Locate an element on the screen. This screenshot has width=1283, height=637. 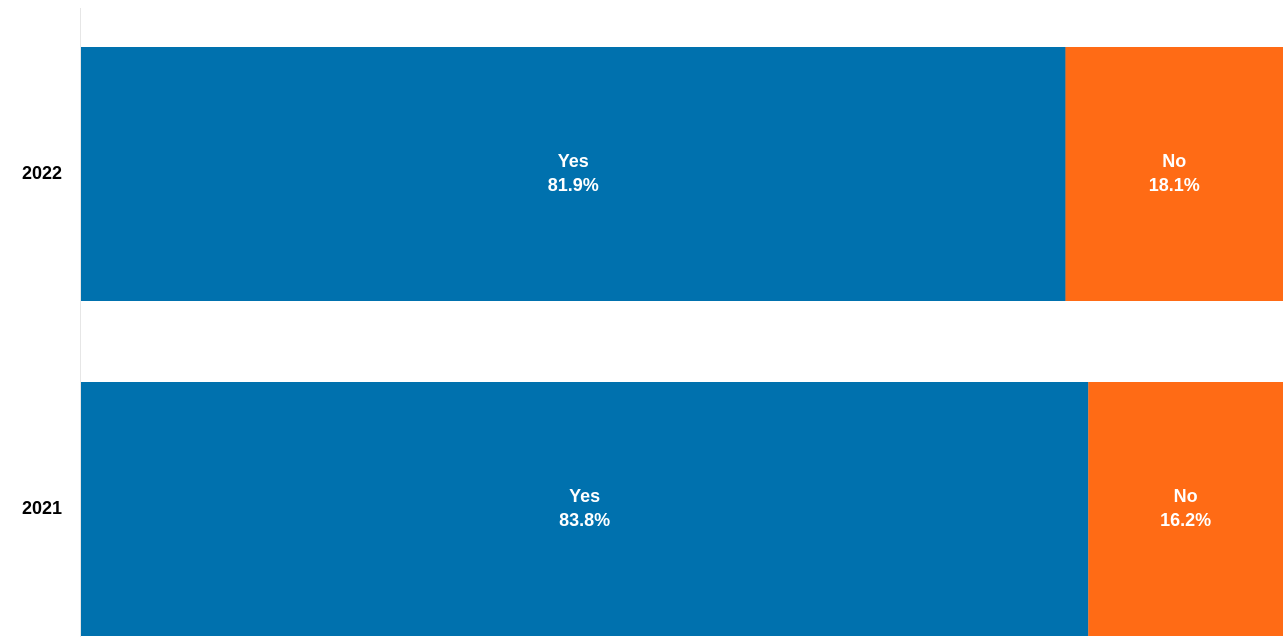
data-label: 83.8% is located at coordinates (584, 520).